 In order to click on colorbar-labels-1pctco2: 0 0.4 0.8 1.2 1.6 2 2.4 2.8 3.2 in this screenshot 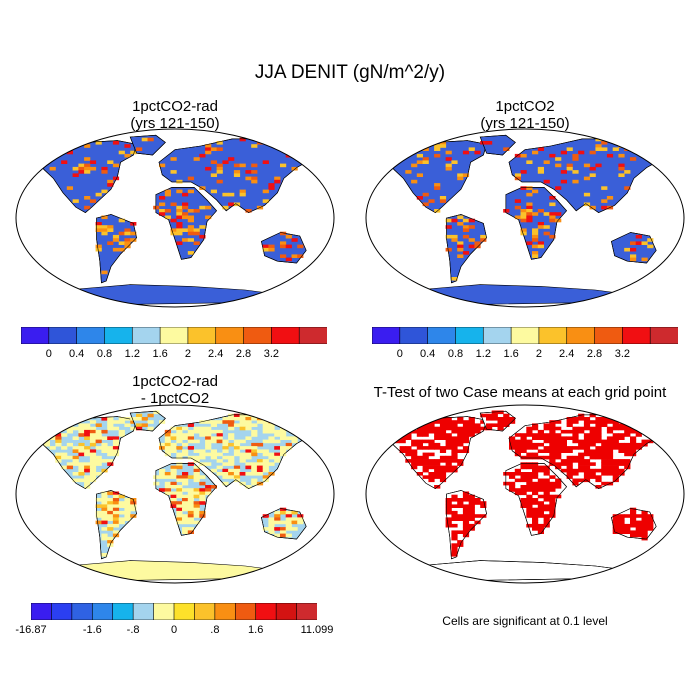, I will do `click(525, 355)`.